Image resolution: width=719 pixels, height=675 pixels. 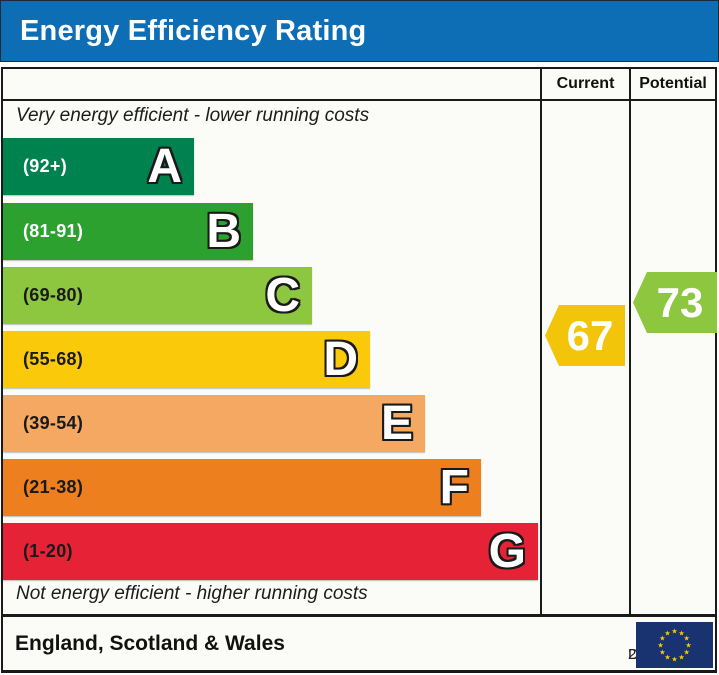 I want to click on band-letter: B, so click(x=223, y=231).